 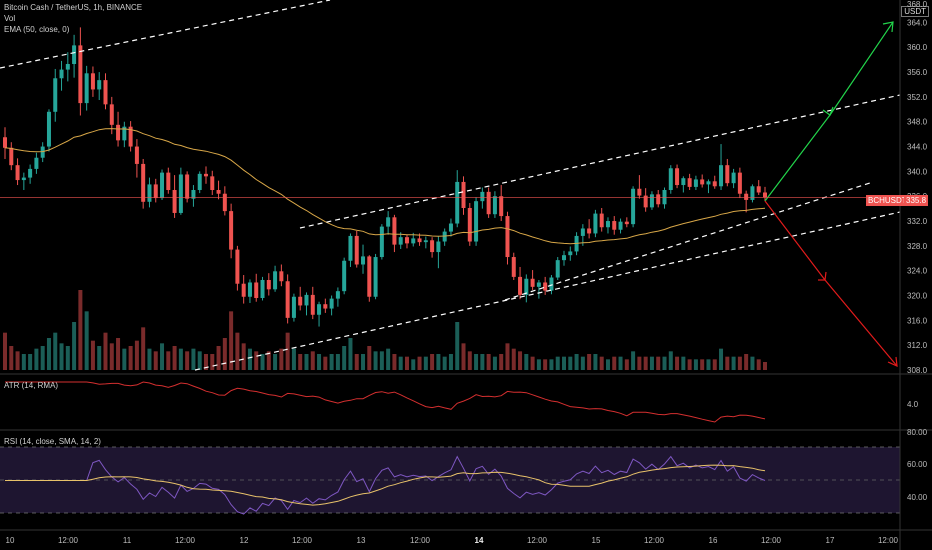 What do you see at coordinates (915, 11) in the screenshot?
I see `currency-box: USDT` at bounding box center [915, 11].